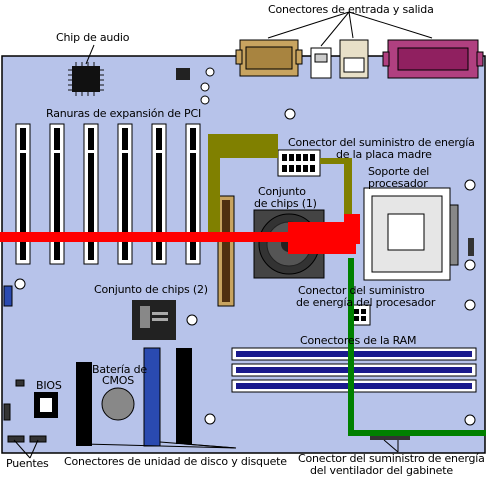  What do you see at coordinates (175, 461) in the screenshot?
I see `label-drive-connectors: Conectores de unidad de disco y disquete` at bounding box center [175, 461].